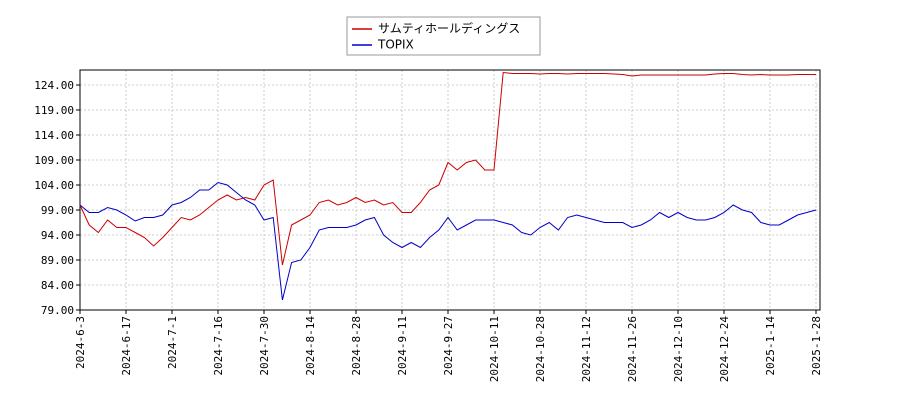 This screenshot has width=900, height=400. What do you see at coordinates (54, 135) in the screenshot?
I see `y-tick-label: 114.00` at bounding box center [54, 135].